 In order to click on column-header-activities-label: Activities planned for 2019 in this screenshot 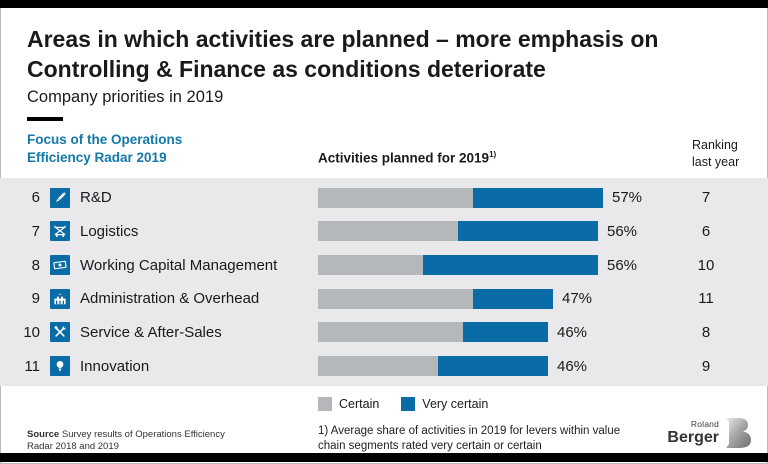, I will do `click(404, 158)`.